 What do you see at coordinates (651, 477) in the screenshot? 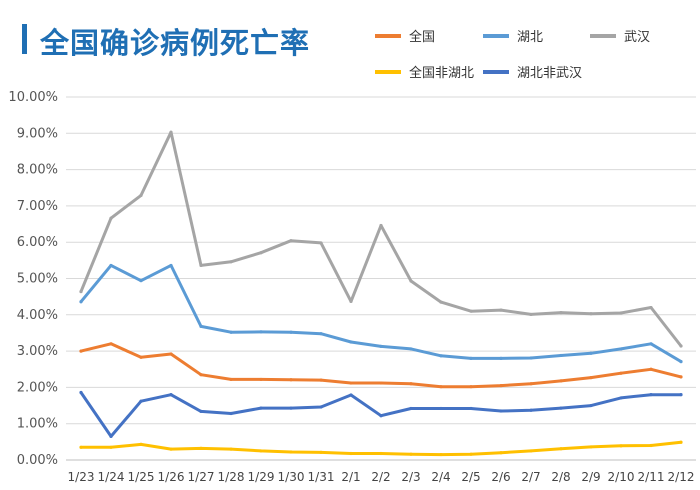
I see `x-tick-label: 2/11` at bounding box center [651, 477].